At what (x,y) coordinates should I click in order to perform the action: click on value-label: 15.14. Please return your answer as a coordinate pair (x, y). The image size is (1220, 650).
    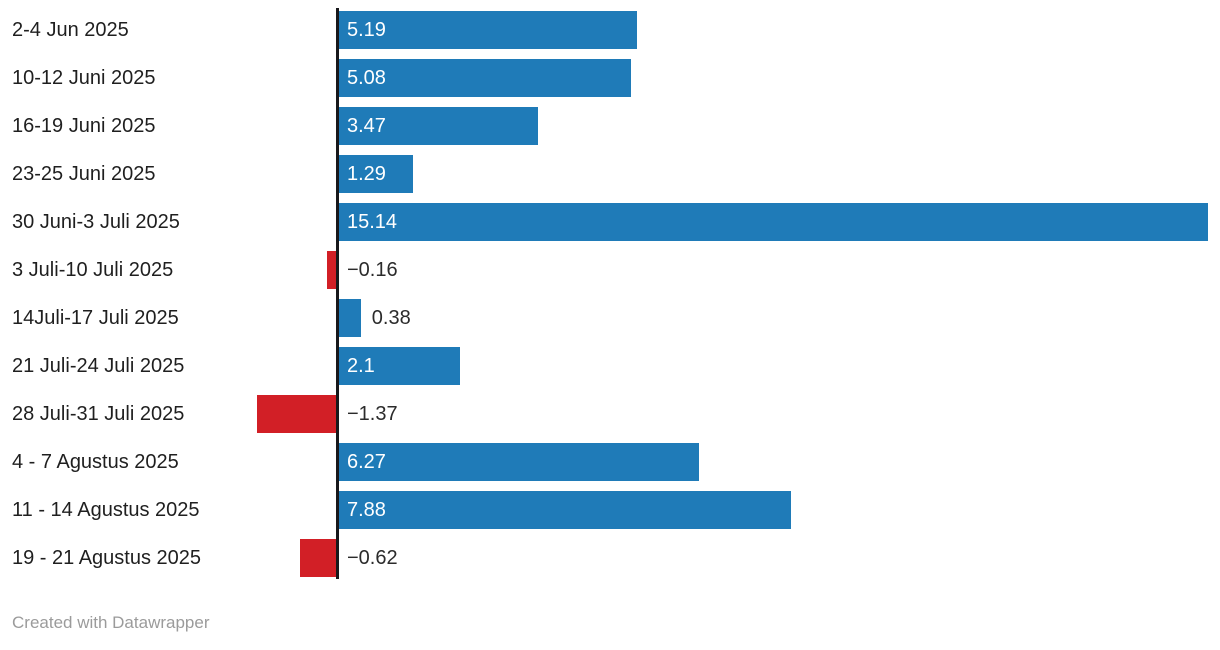
    Looking at the image, I should click on (372, 222).